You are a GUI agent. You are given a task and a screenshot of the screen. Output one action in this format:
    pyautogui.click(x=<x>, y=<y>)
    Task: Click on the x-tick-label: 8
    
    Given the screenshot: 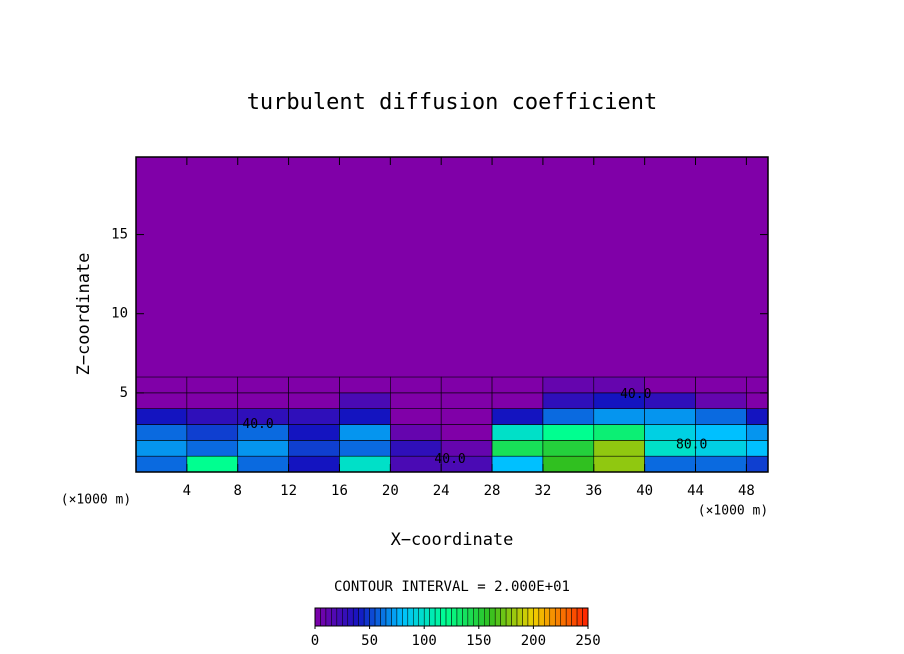 What is the action you would take?
    pyautogui.click(x=238, y=491)
    